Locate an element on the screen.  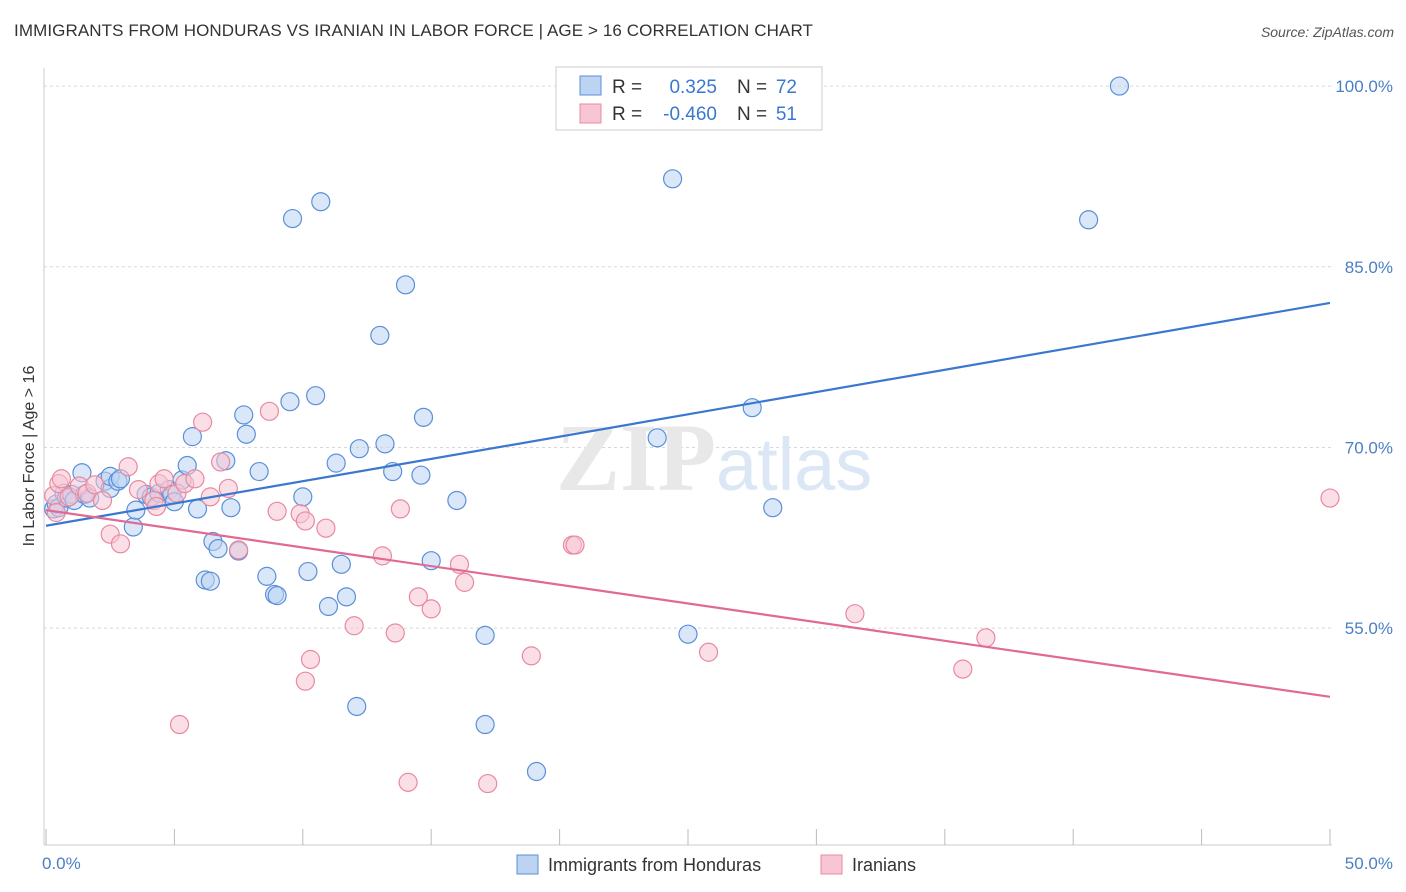
legend-r-value-2: -0.460 is located at coordinates (690, 114).